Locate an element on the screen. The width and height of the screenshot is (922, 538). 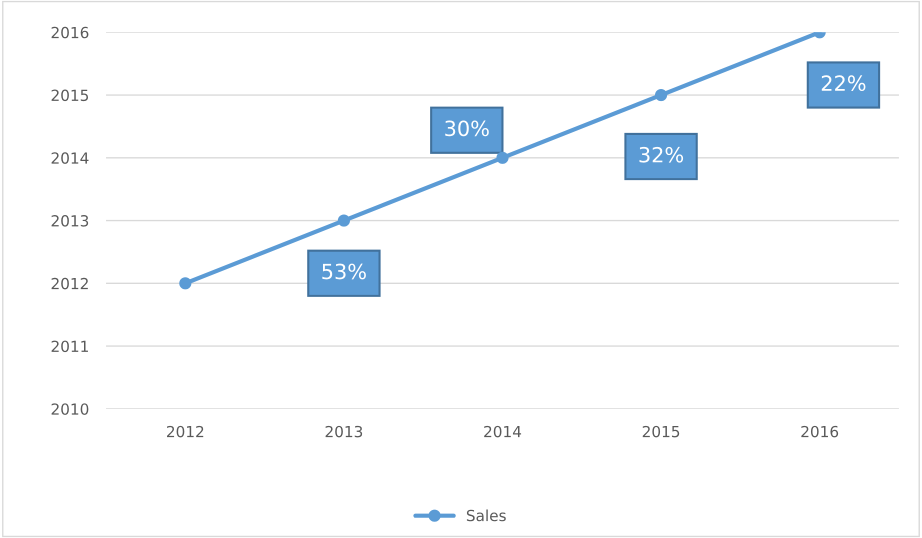
x-tick-label: 2014 is located at coordinates (503, 432).